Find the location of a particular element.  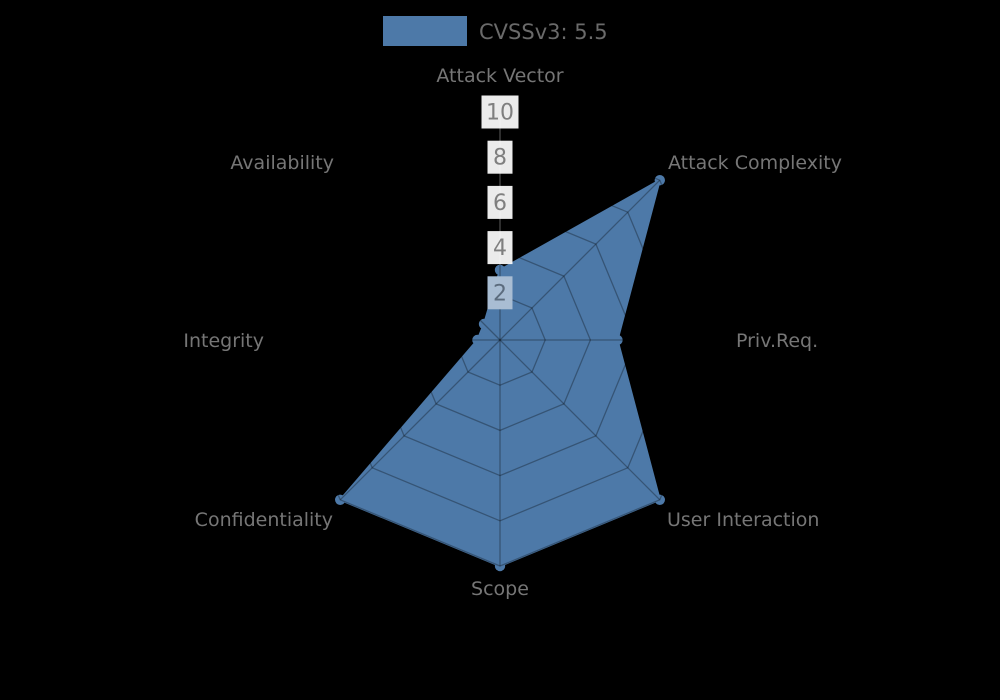

radial-tick-label-10: 10 is located at coordinates (500, 113).